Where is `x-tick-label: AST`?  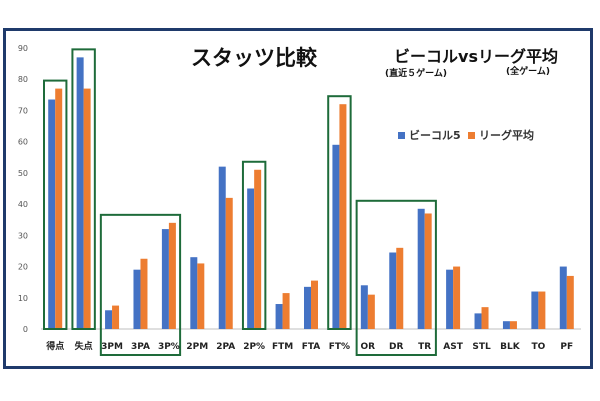
x-tick-label: AST is located at coordinates (453, 347).